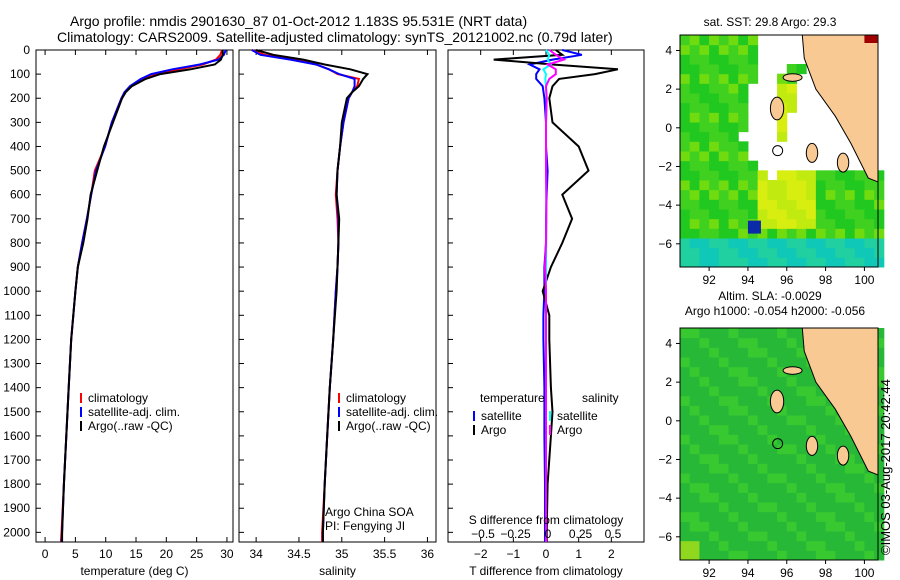  Describe the element at coordinates (787, 573) in the screenshot. I see `x-tick-label: 96` at that location.